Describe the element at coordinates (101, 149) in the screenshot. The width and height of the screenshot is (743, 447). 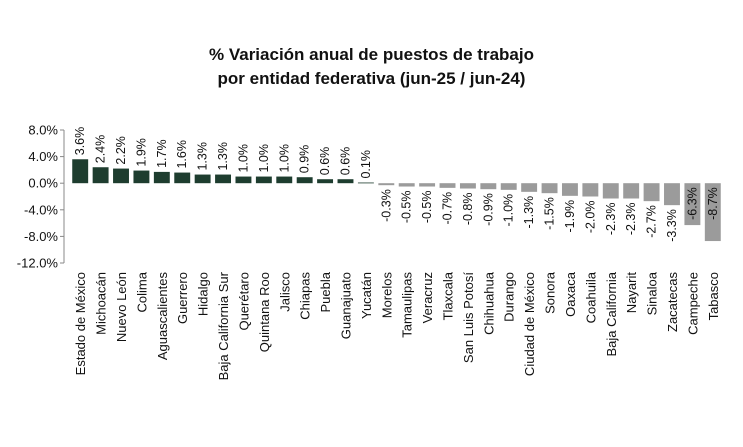
I see `data-label: 2.4%` at that location.